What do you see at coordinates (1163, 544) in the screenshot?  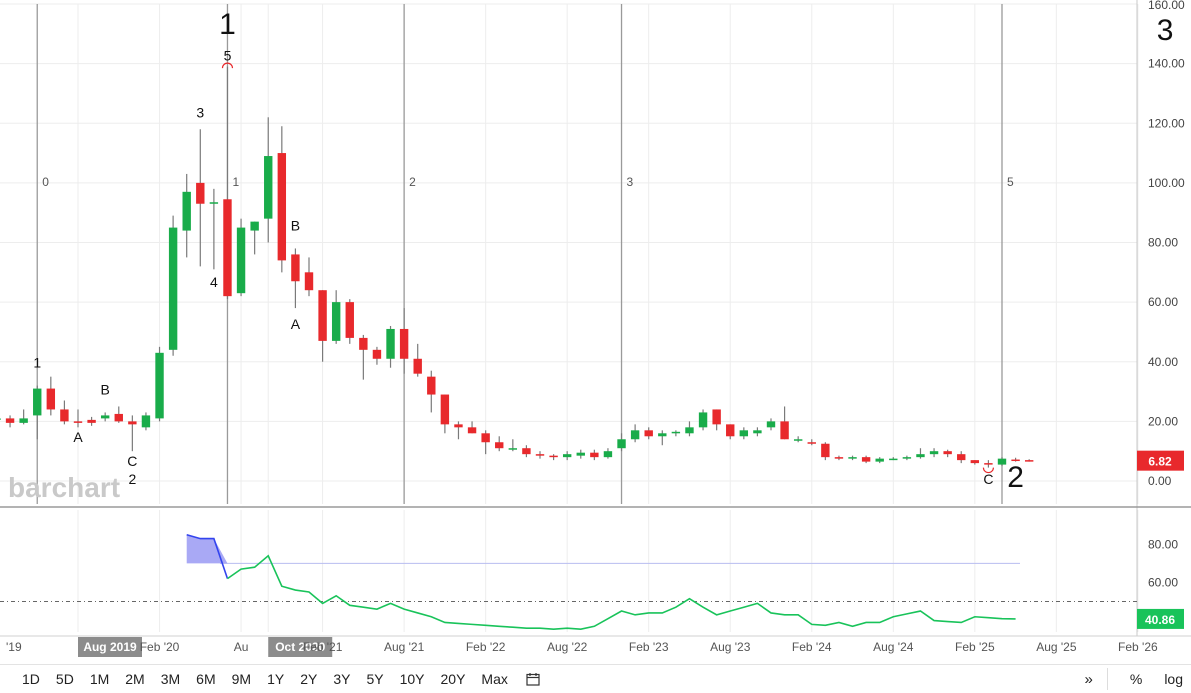 I see `indicator-tick-label: 80.00` at bounding box center [1163, 544].